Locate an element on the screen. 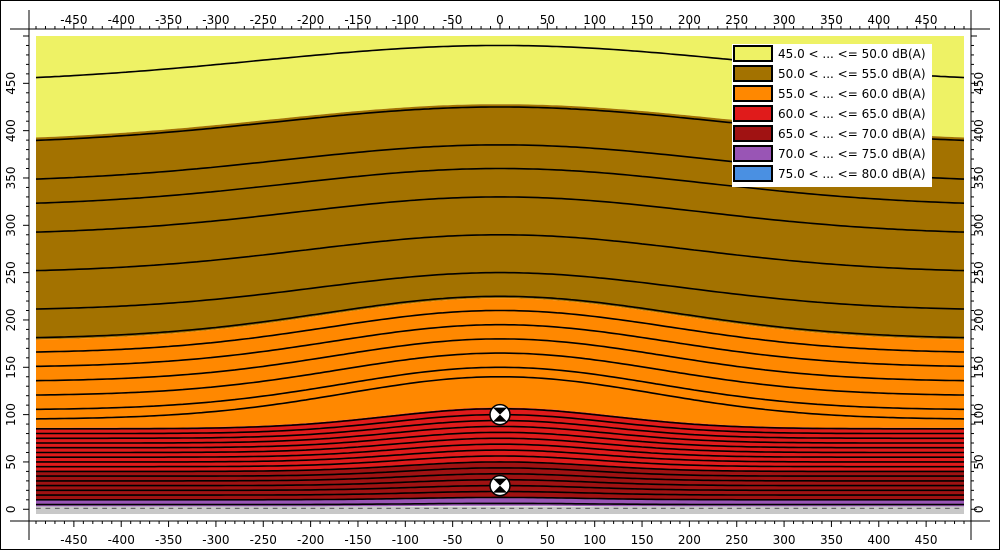  x-tick-label-top: -200 is located at coordinates (310, 20).